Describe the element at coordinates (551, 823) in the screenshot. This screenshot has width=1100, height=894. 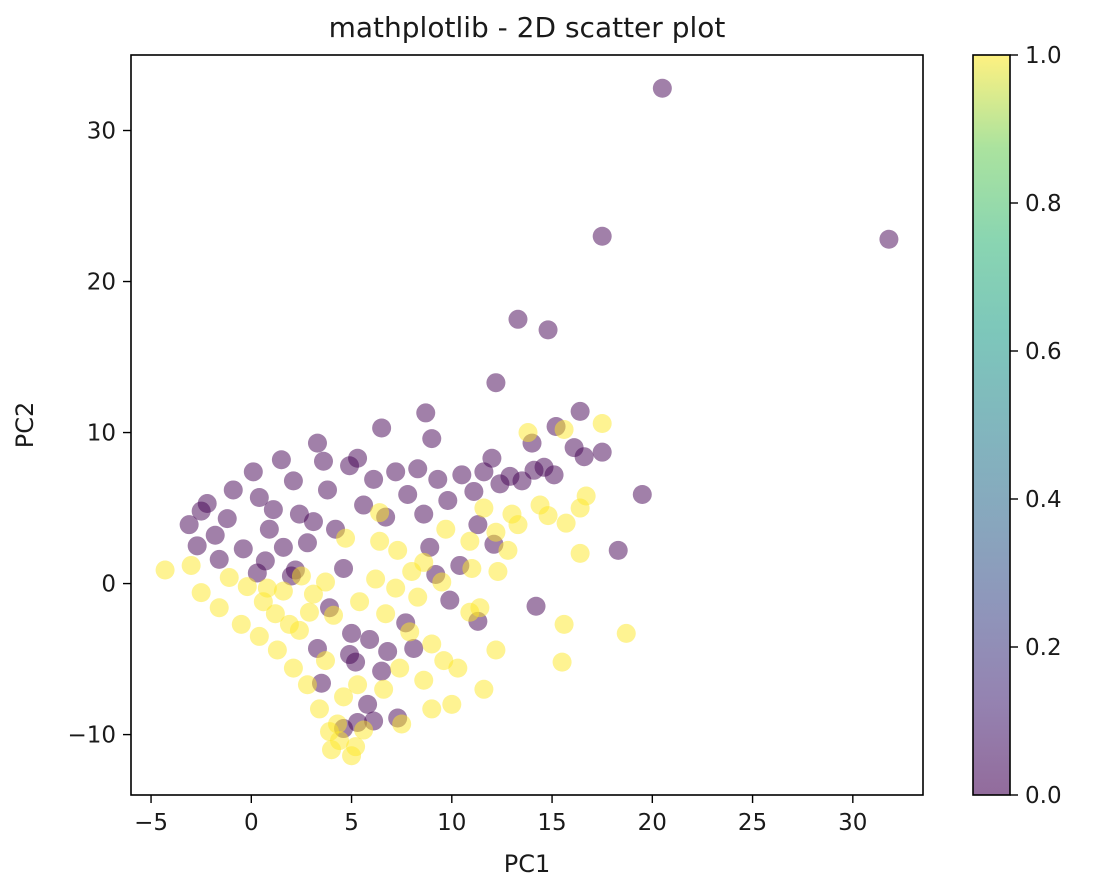
I see `x-tick-label: 15` at that location.